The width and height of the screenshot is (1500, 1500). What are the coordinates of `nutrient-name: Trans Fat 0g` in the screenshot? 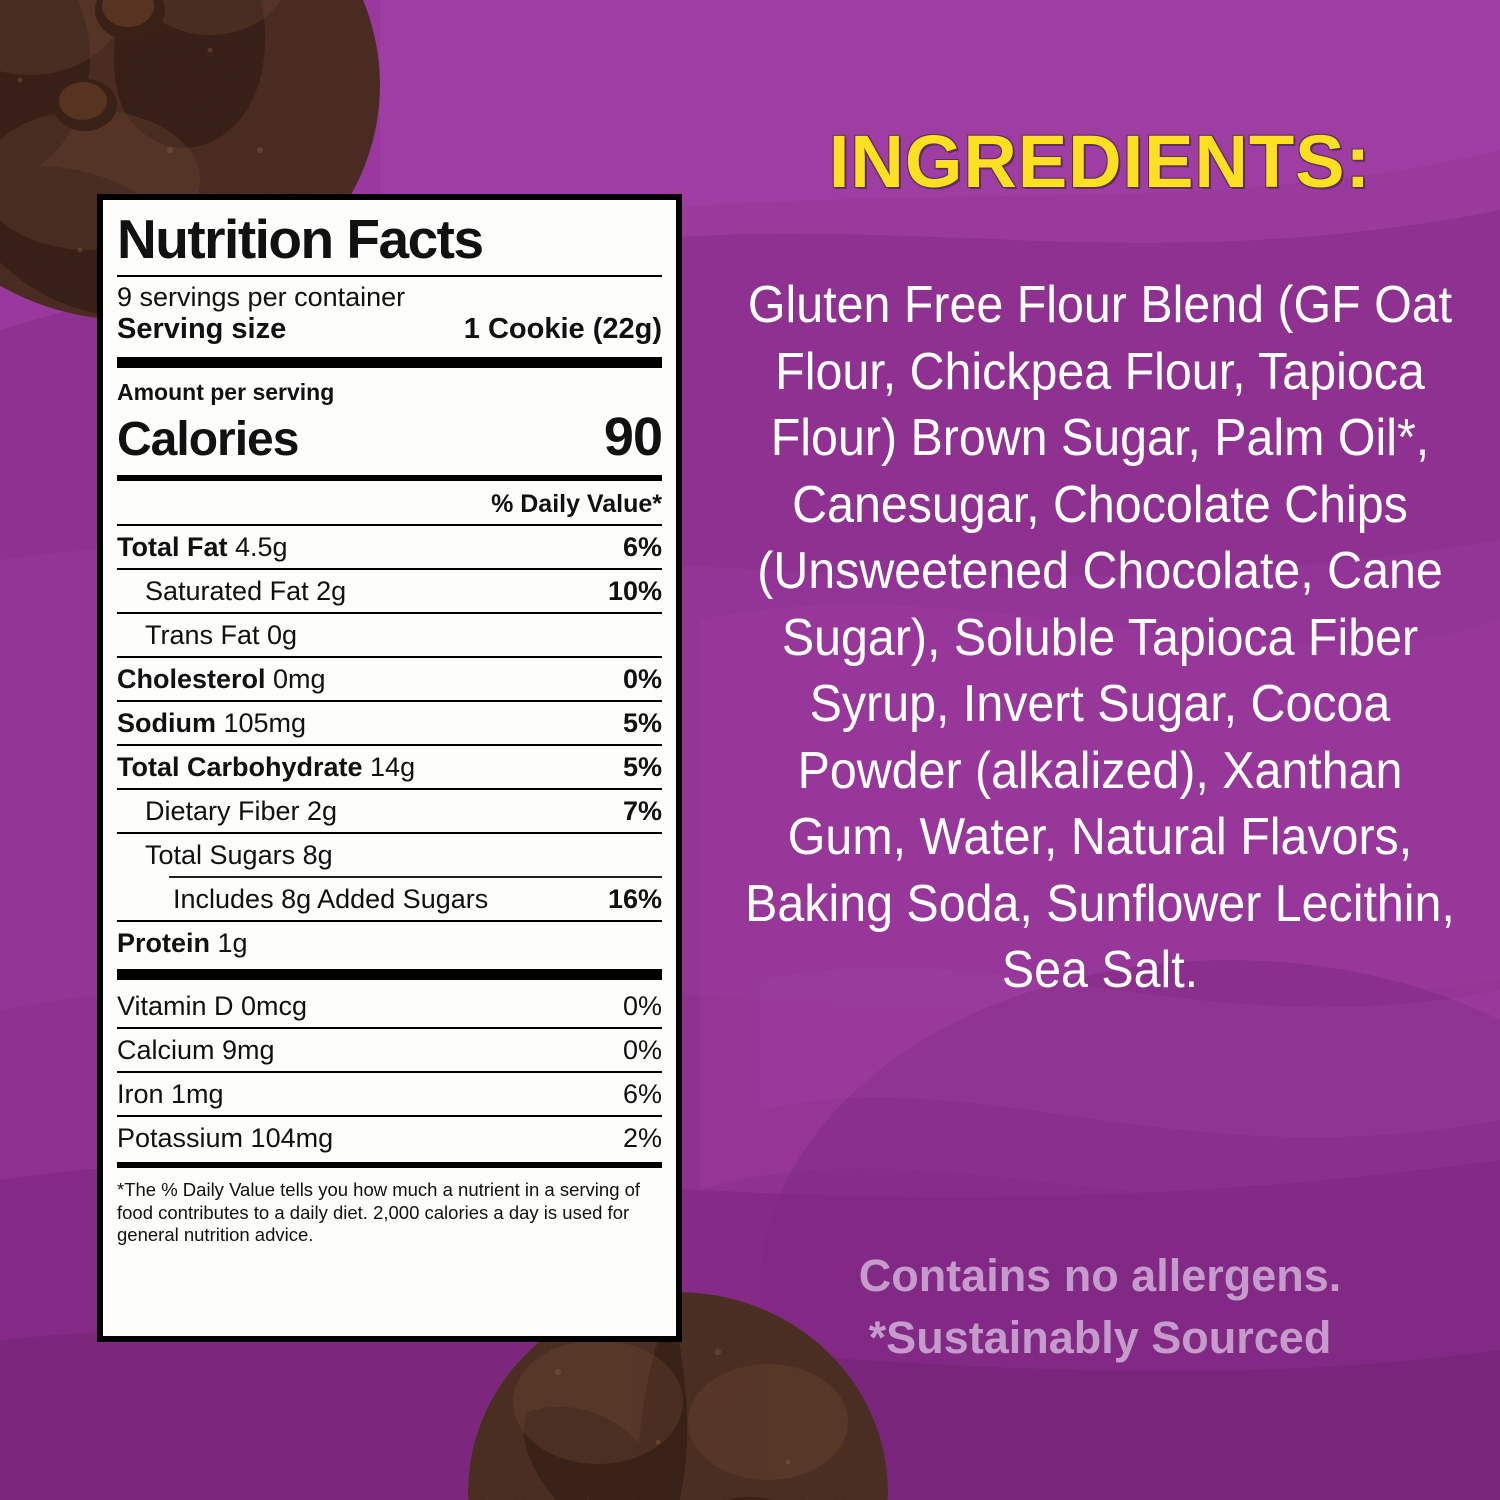 It's located at (221, 635).